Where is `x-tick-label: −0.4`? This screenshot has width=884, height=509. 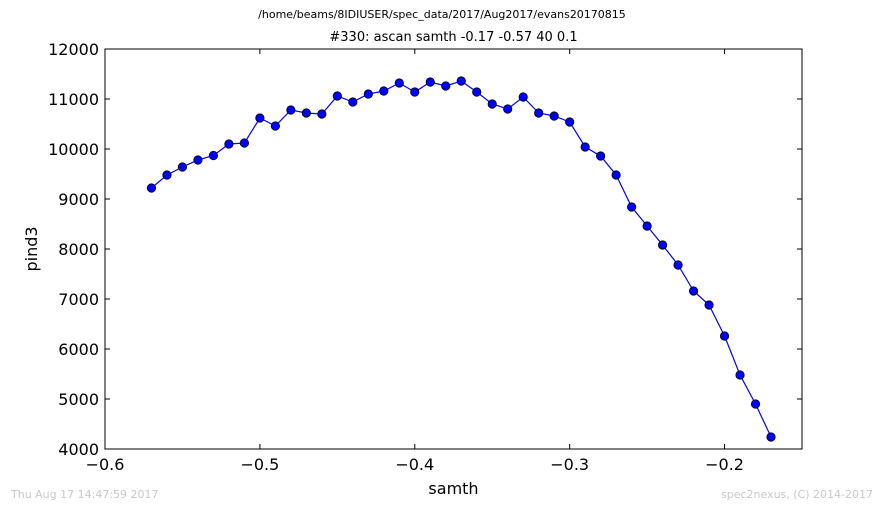 x-tick-label: −0.4 is located at coordinates (414, 464).